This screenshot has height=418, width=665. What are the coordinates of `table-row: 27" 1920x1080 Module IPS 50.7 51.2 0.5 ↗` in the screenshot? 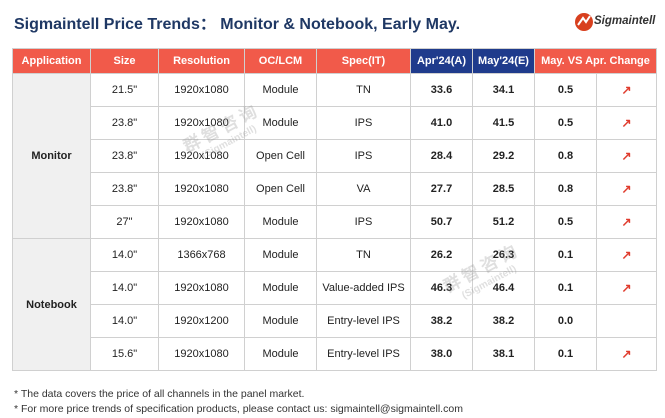 It's located at (335, 222).